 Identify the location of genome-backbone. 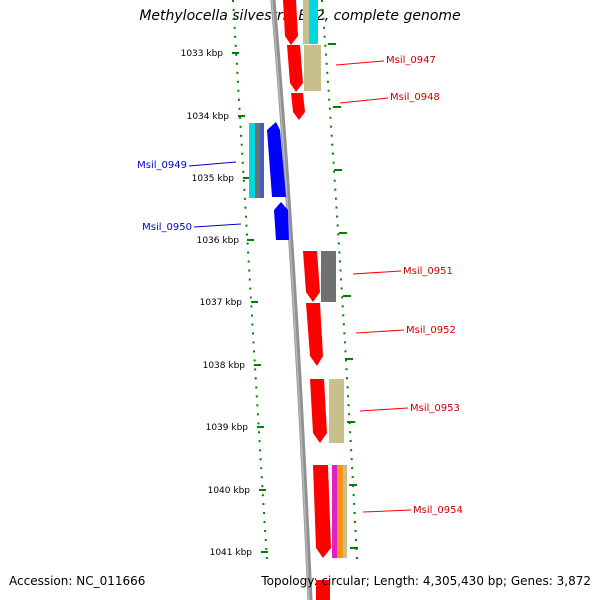
(291, 300).